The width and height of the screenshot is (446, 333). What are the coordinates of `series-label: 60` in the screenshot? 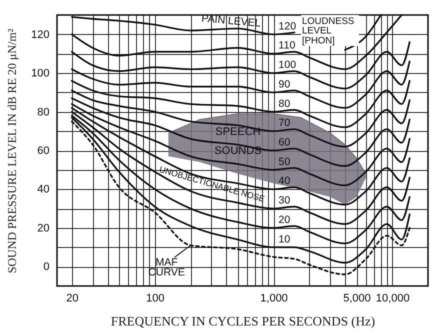 It's located at (284, 142).